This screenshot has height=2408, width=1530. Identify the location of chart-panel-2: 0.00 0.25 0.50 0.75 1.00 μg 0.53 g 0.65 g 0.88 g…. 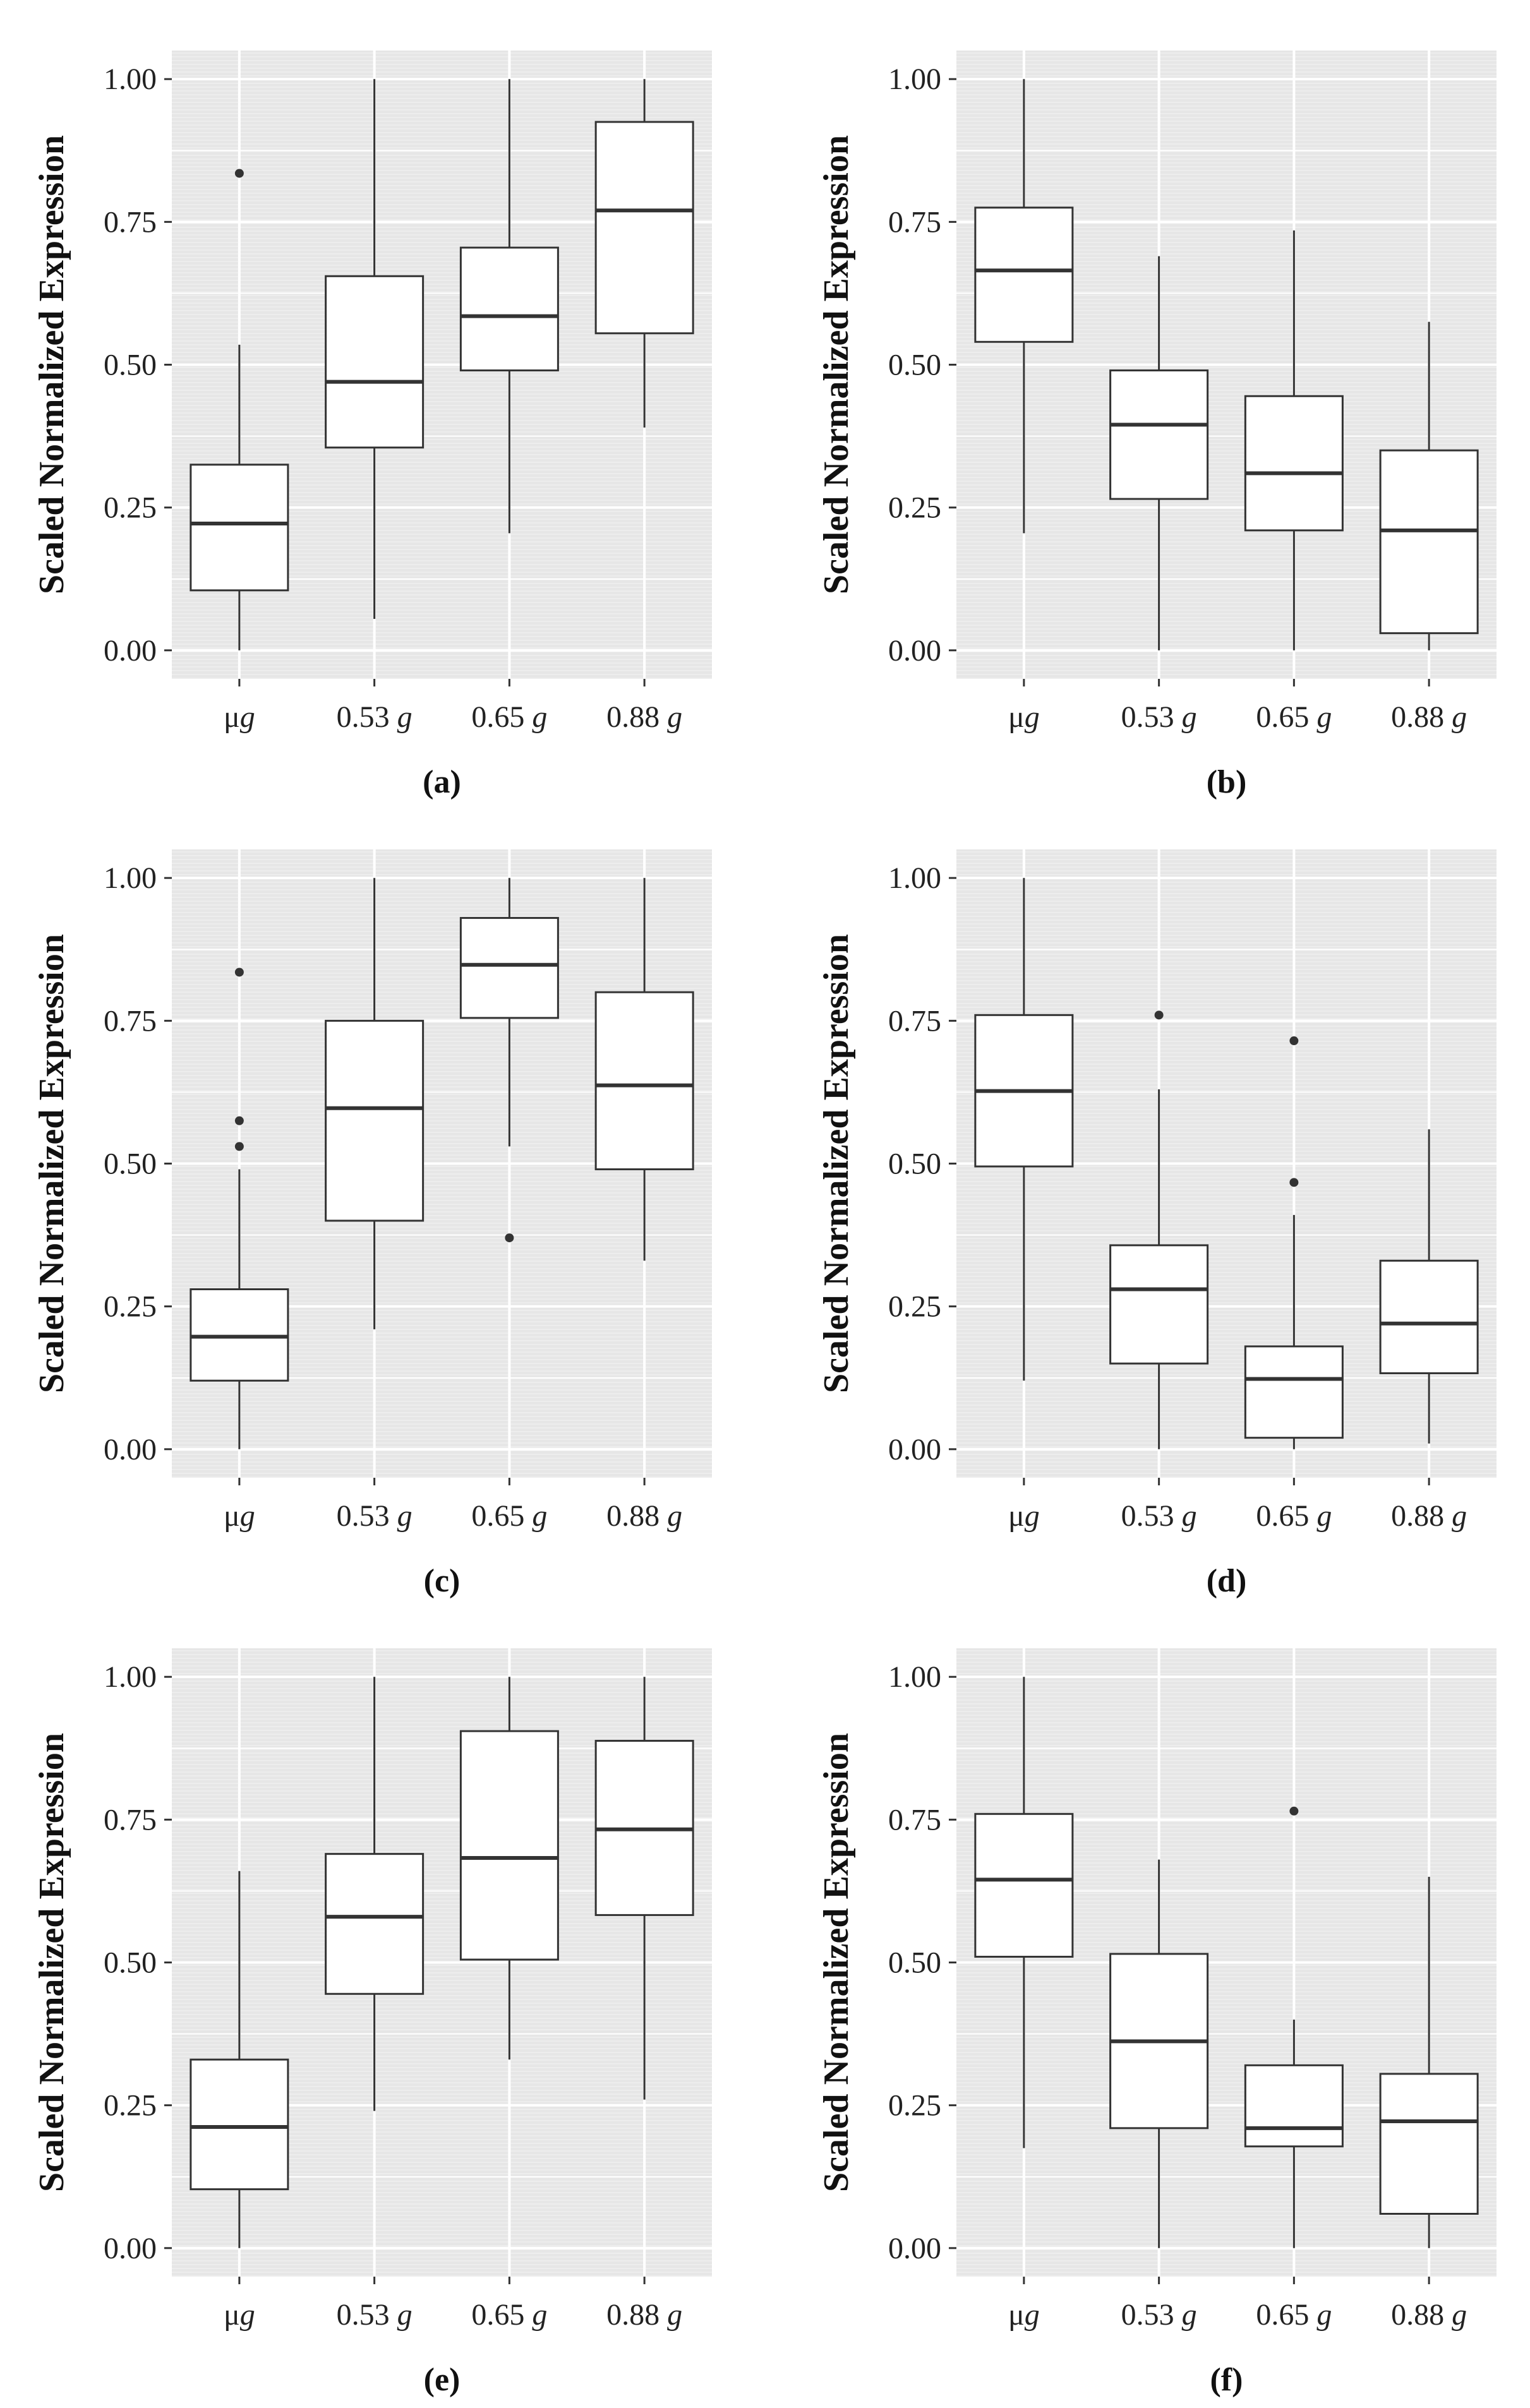
(1157, 425).